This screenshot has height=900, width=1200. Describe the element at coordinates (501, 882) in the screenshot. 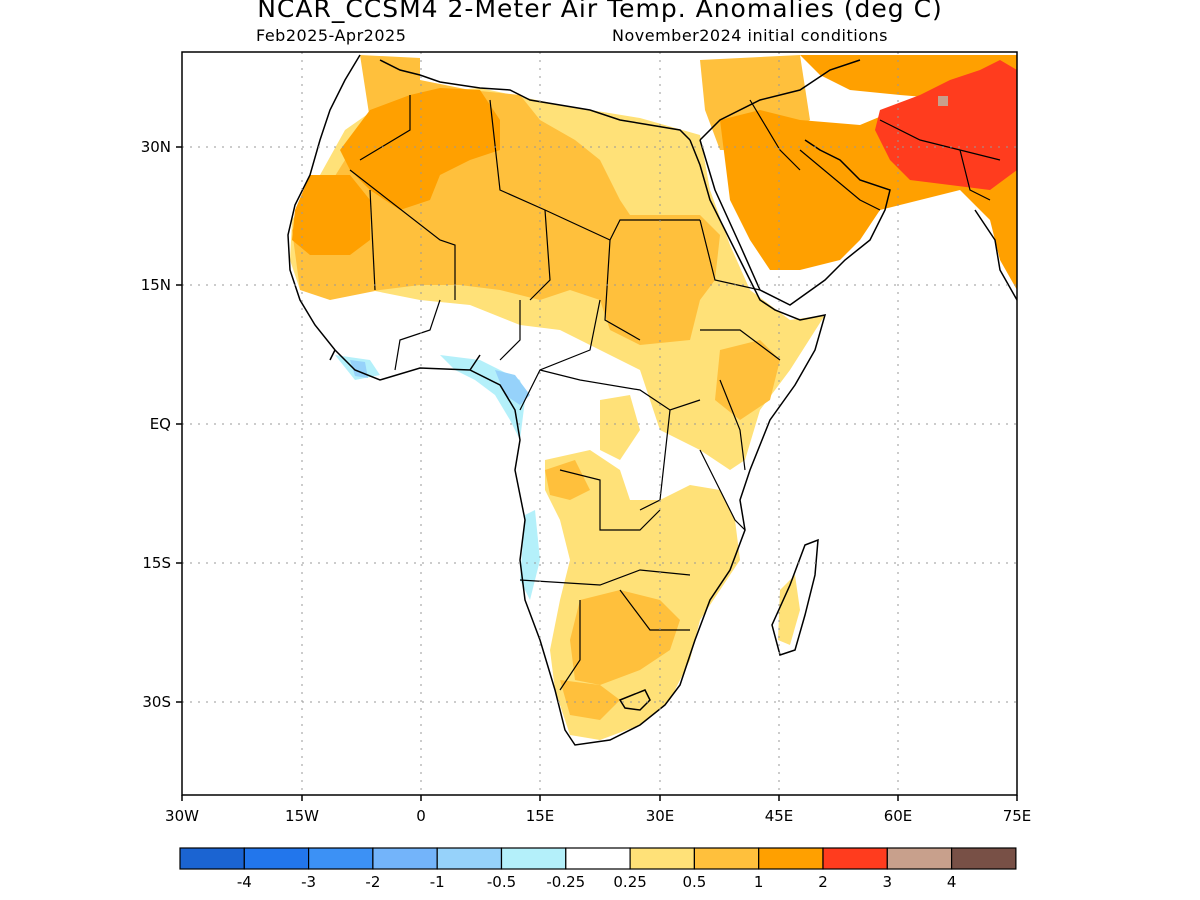

I see `legend-label: -0.5` at that location.